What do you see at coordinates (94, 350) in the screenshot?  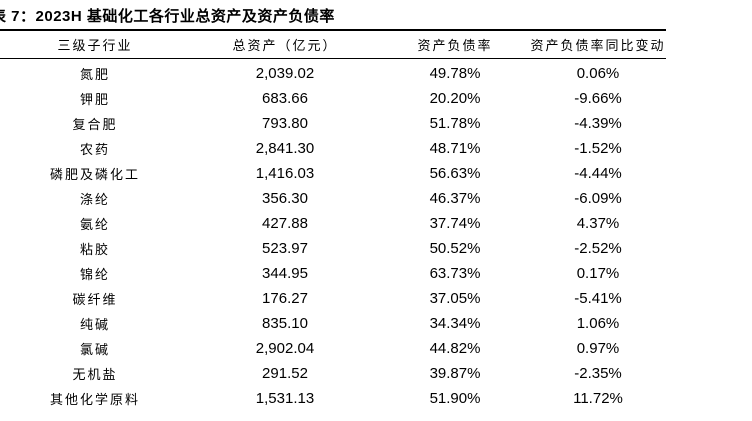 I see `sub-industry-cell: 氯碱` at bounding box center [94, 350].